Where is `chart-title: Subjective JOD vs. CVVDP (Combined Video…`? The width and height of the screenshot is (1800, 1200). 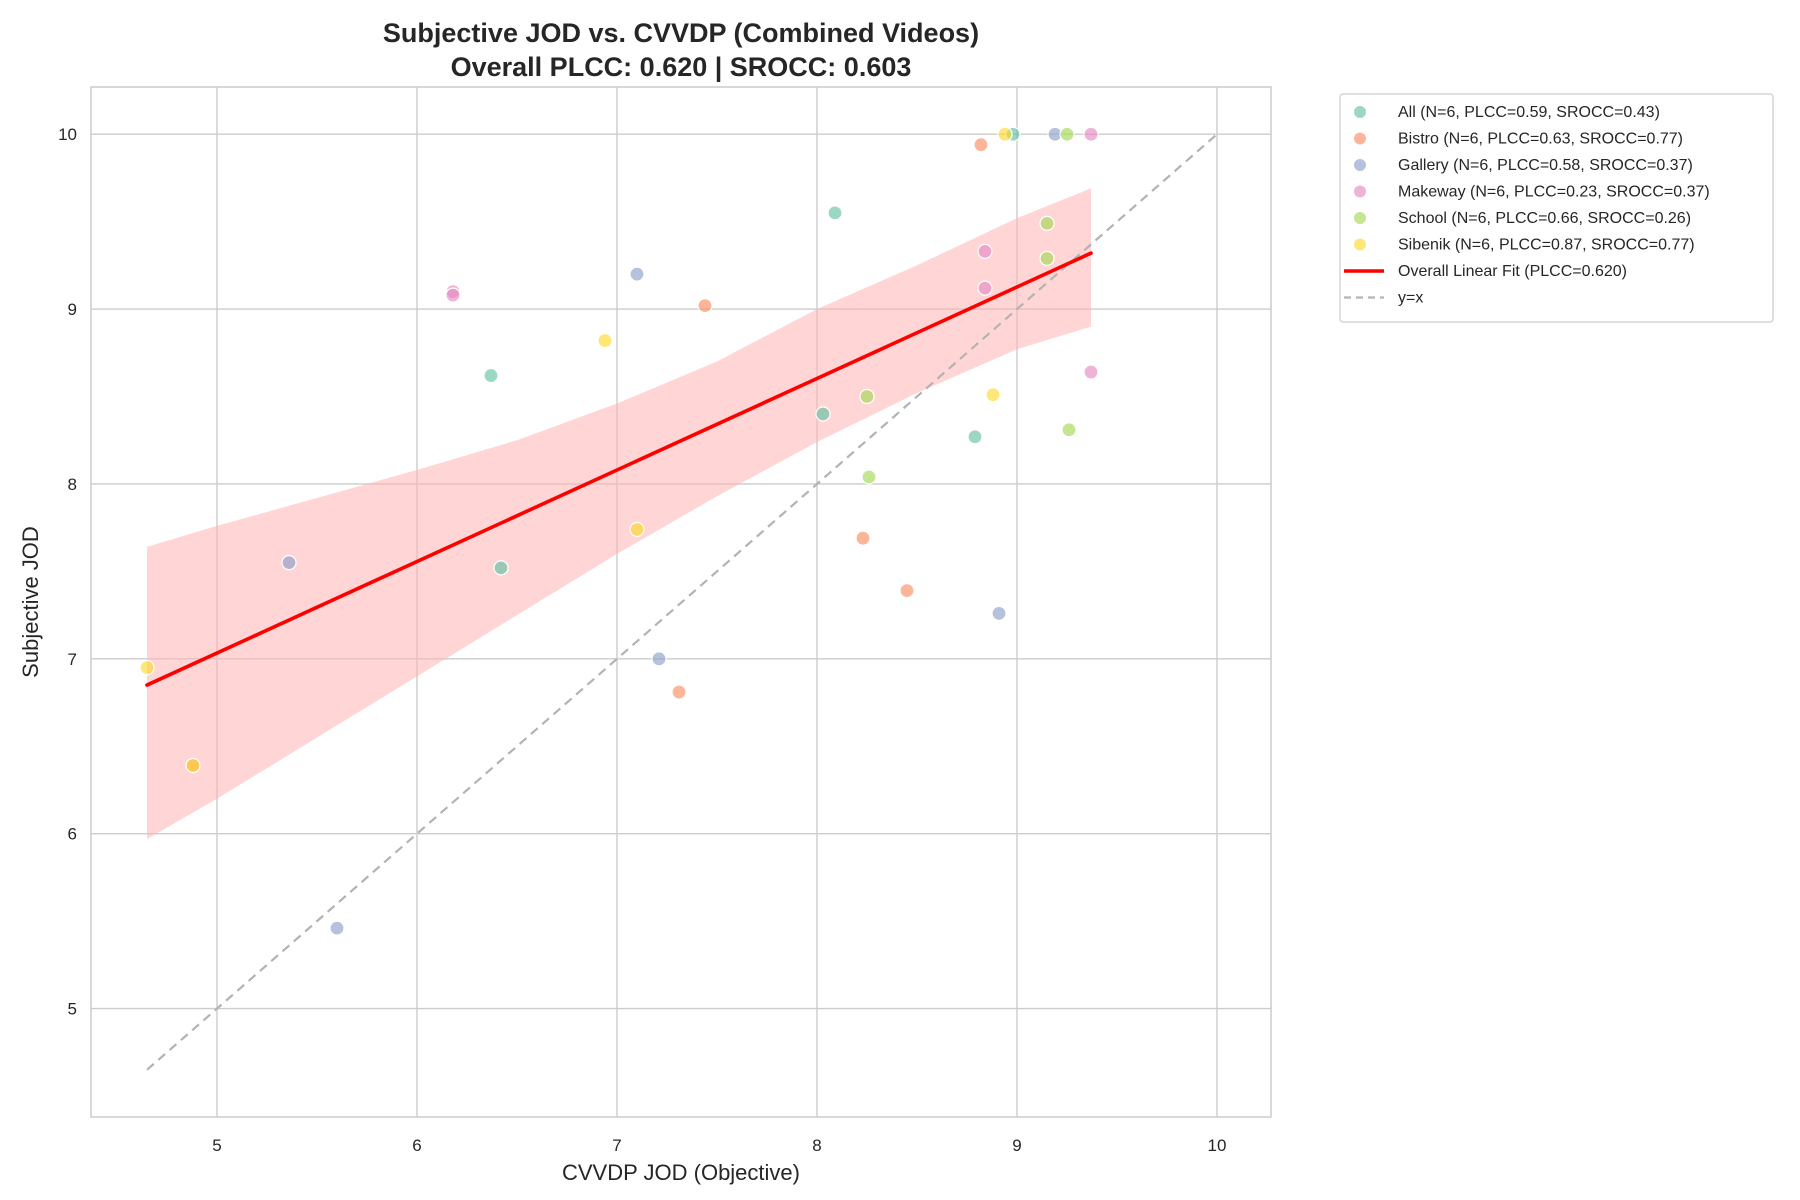 chart-title: Subjective JOD vs. CVVDP (Combined Video… is located at coordinates (681, 33).